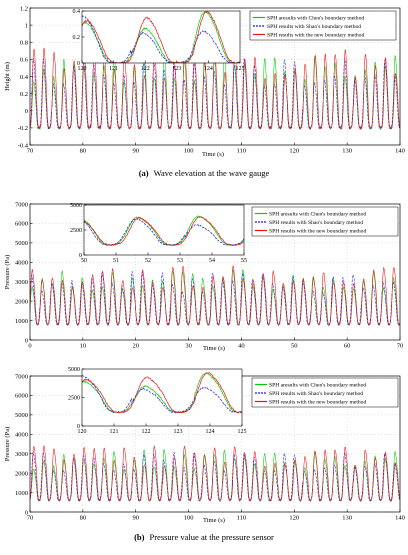 The height and width of the screenshot is (555, 408). Describe the element at coordinates (294, 346) in the screenshot. I see `chart-2-xtick-label: 50` at that location.